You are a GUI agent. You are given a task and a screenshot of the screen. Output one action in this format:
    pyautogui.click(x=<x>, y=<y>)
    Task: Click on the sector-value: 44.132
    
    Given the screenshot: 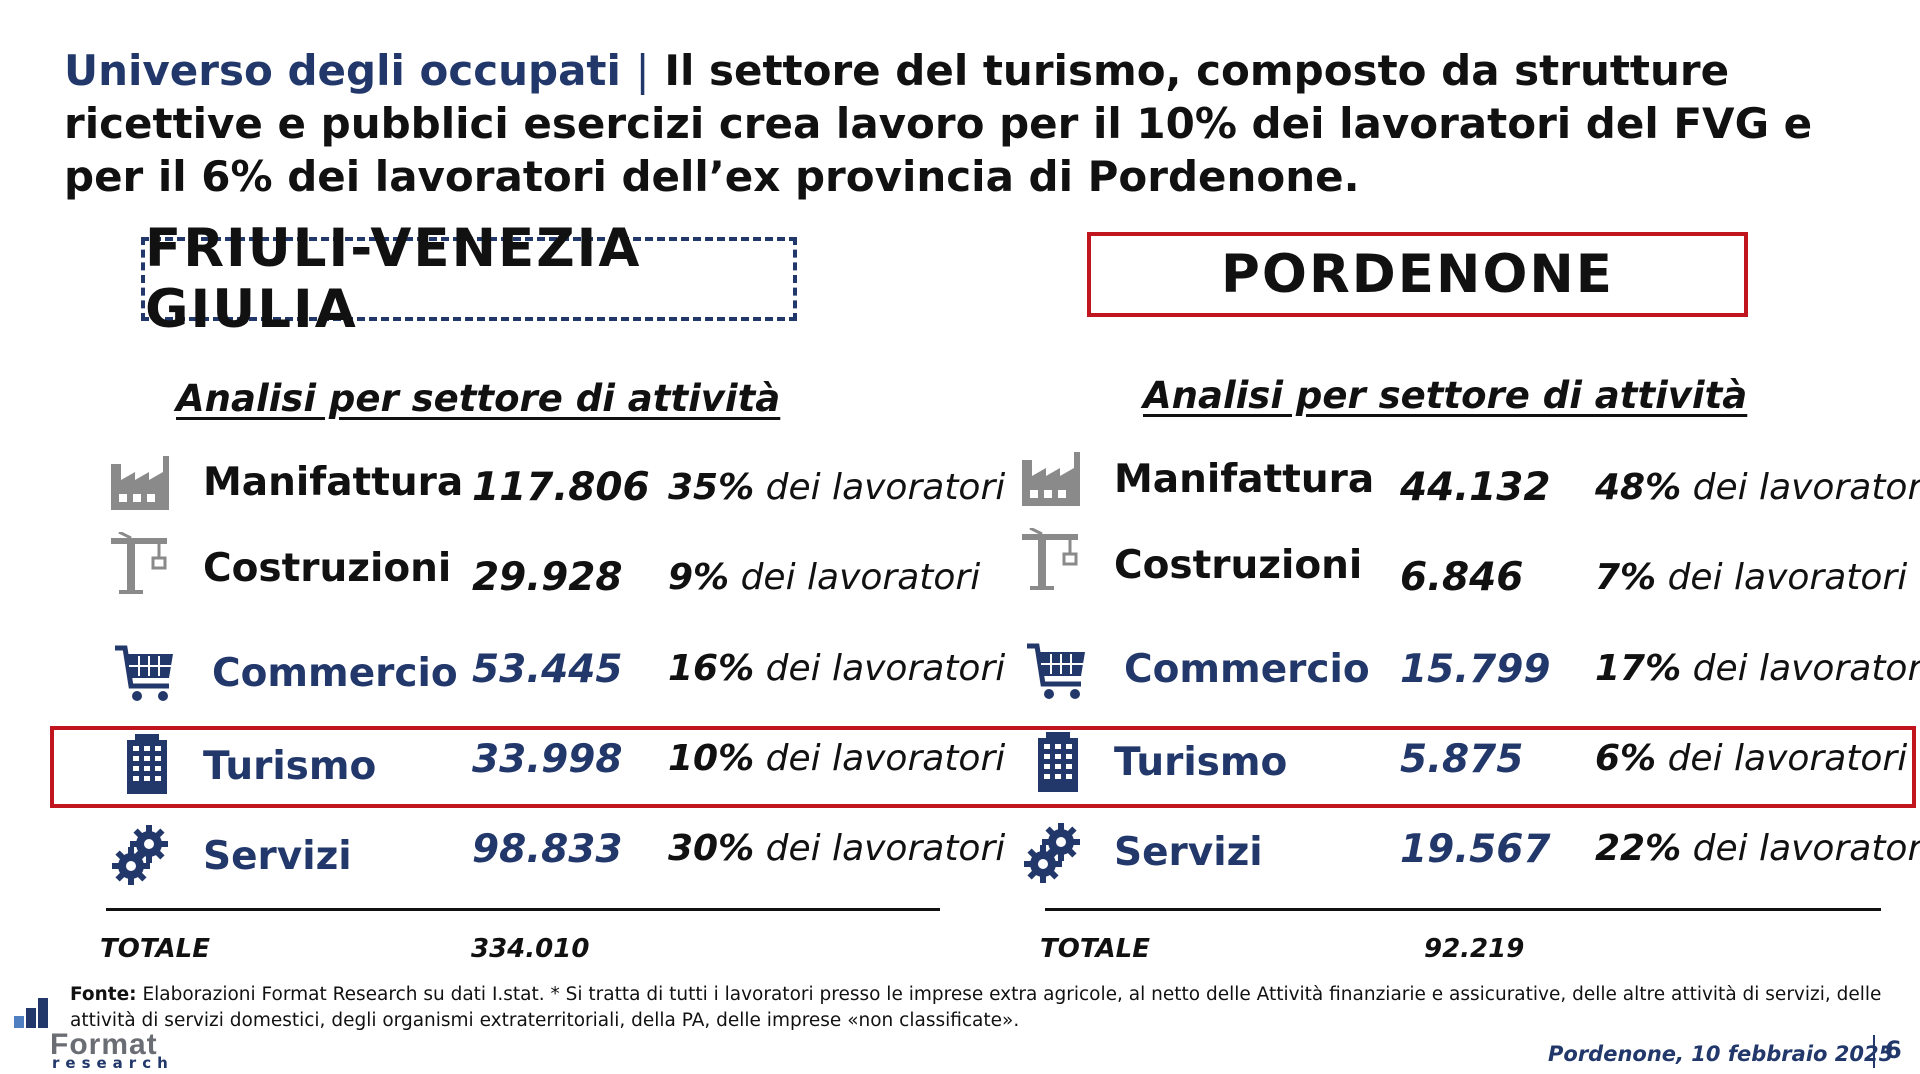 What is the action you would take?
    pyautogui.click(x=1475, y=487)
    